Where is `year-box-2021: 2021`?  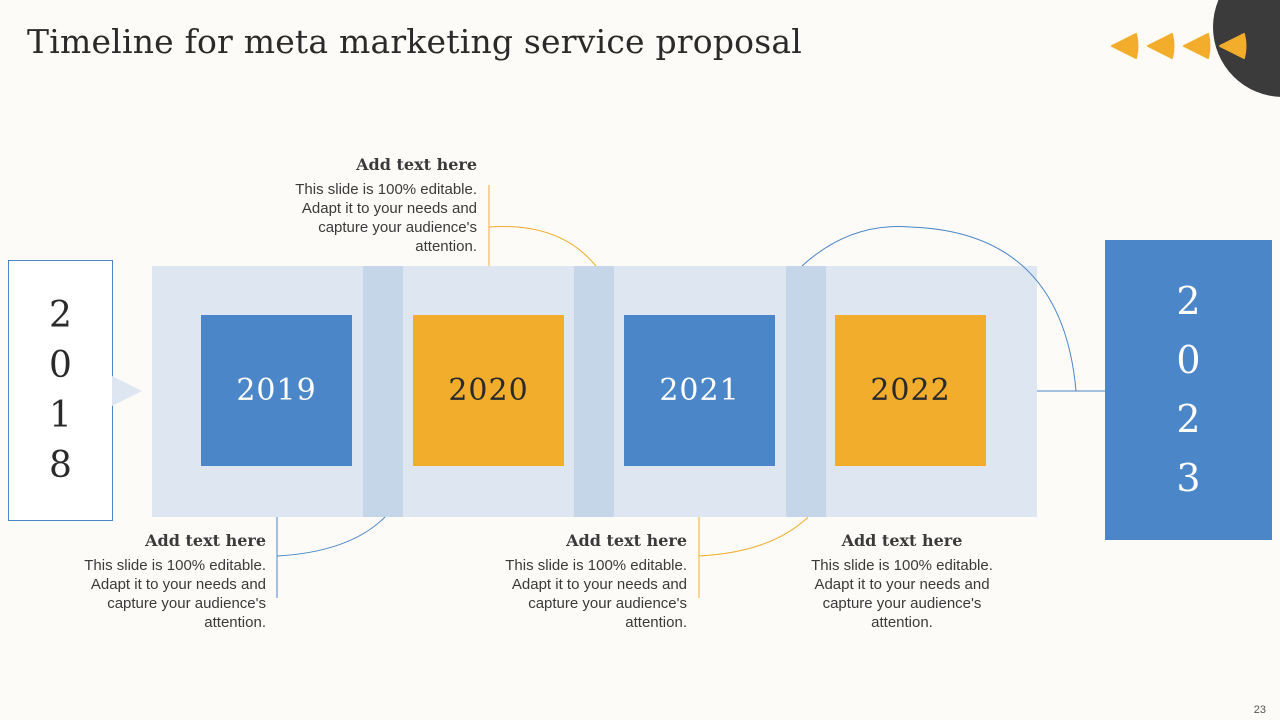 year-box-2021: 2021 is located at coordinates (699, 390).